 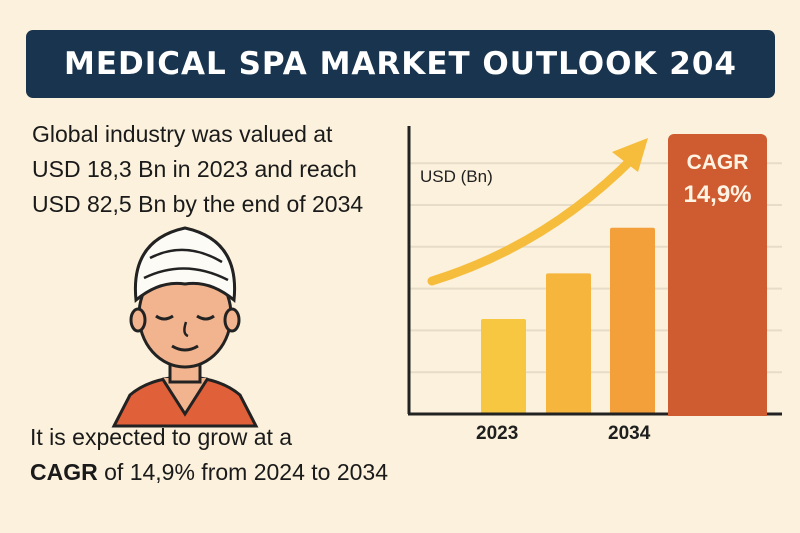 I want to click on outro-line-1: It is expected to grow at a, so click(x=161, y=437).